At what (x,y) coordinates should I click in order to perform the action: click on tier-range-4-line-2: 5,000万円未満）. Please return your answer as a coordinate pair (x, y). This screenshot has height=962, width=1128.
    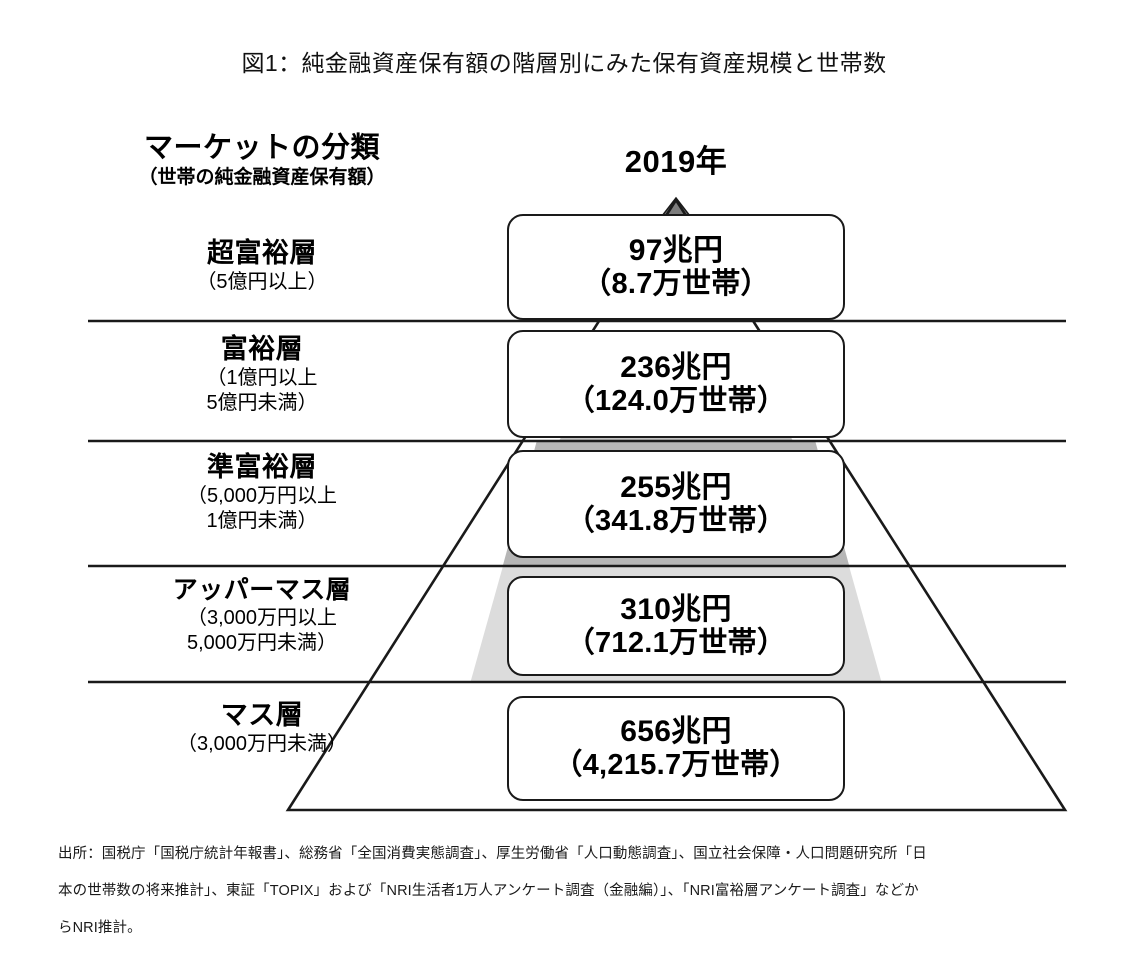
    Looking at the image, I should click on (262, 642).